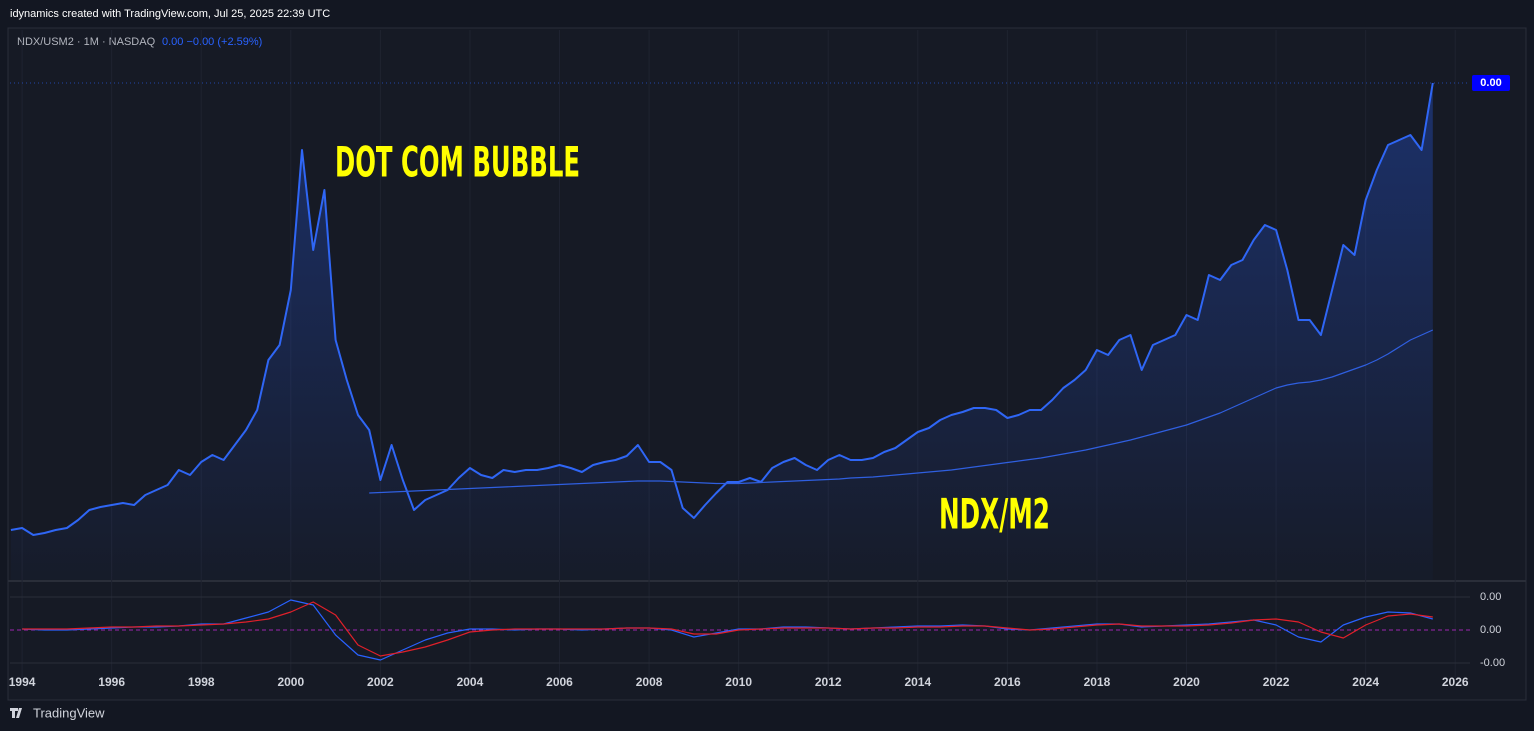  What do you see at coordinates (111, 682) in the screenshot?
I see `x-tick-label: 1996` at bounding box center [111, 682].